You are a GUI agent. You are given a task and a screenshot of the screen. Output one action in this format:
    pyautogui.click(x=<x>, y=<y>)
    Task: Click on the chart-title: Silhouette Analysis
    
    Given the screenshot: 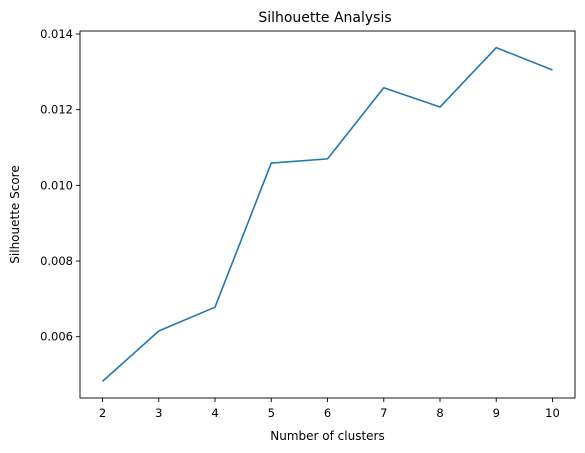 What is the action you would take?
    pyautogui.click(x=324, y=18)
    